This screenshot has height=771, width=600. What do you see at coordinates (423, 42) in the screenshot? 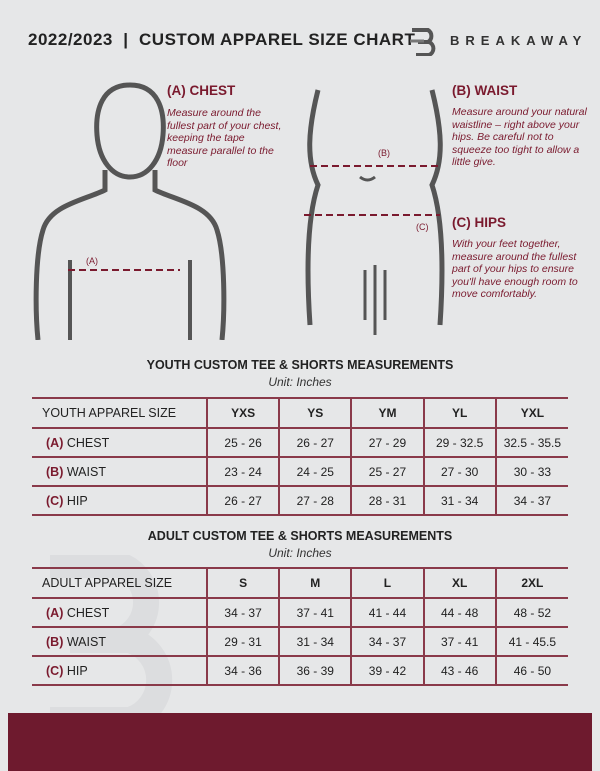
I see `breakaway-logo-icon` at bounding box center [423, 42].